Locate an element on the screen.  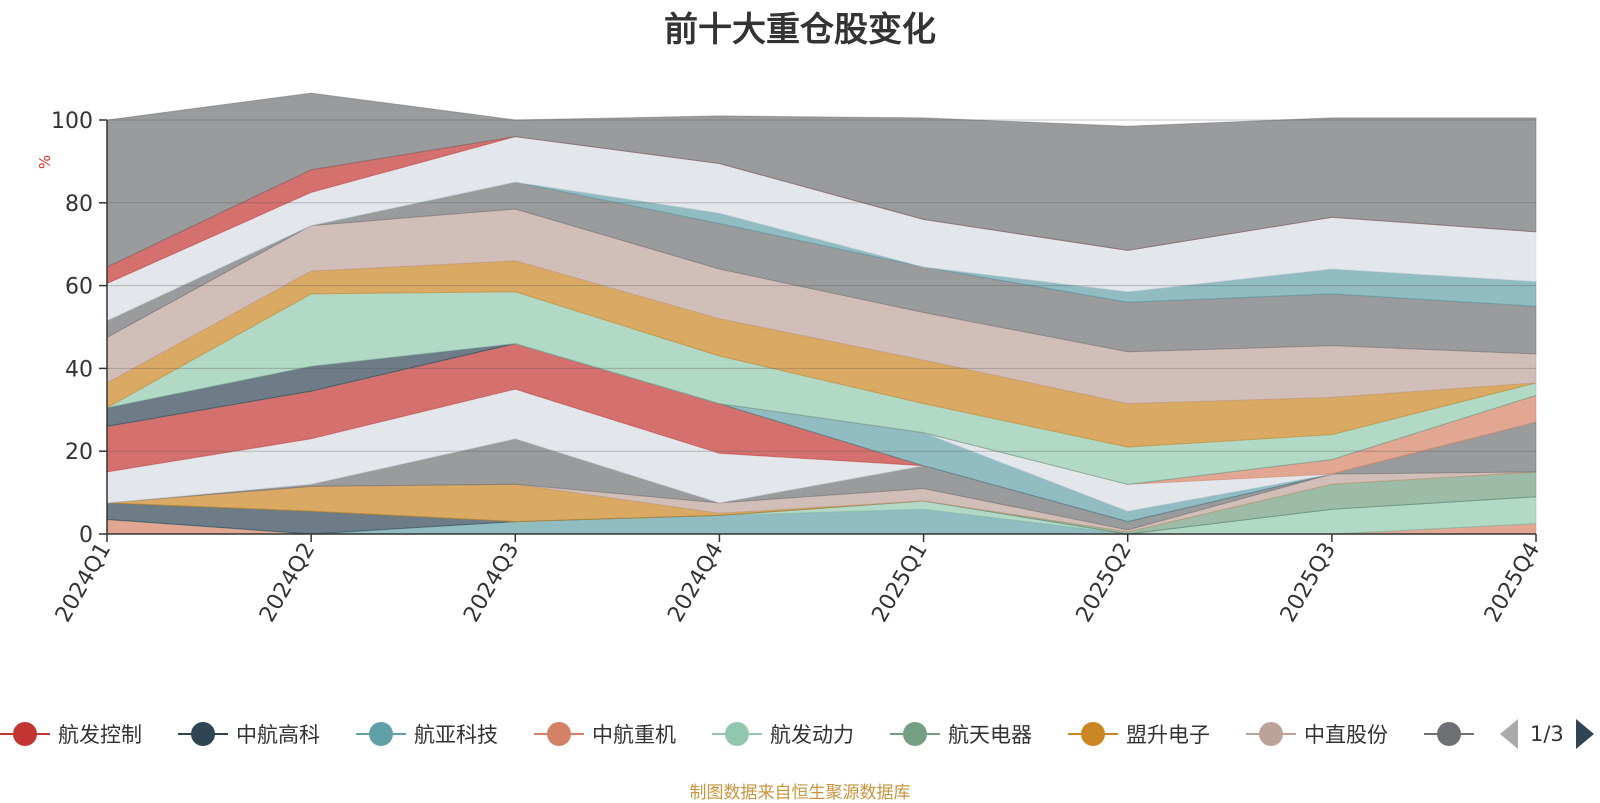
legend-page-indicator: 1/3 is located at coordinates (1547, 734).